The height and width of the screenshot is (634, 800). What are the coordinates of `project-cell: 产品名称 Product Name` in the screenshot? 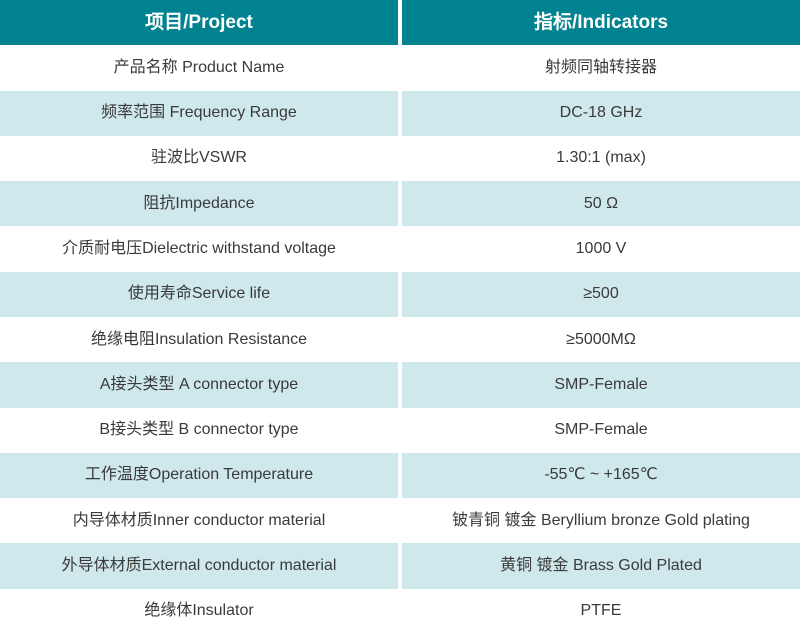 It's located at (199, 68).